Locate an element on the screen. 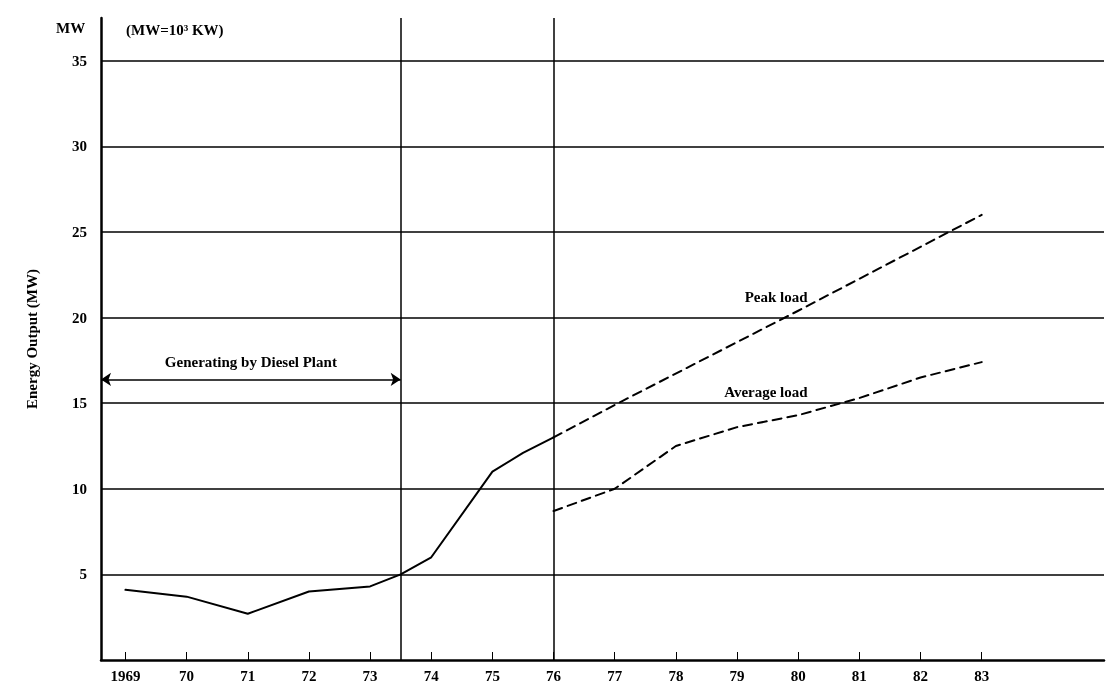 Image resolution: width=1120 pixels, height=699 pixels. y-tick-label: 35 is located at coordinates (79, 60).